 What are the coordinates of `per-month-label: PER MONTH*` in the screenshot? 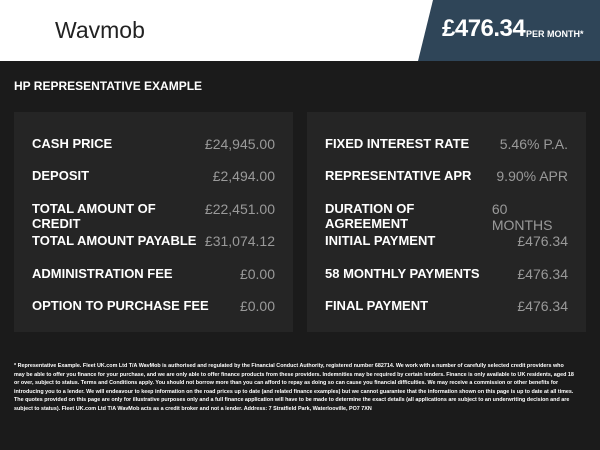 It's located at (555, 34).